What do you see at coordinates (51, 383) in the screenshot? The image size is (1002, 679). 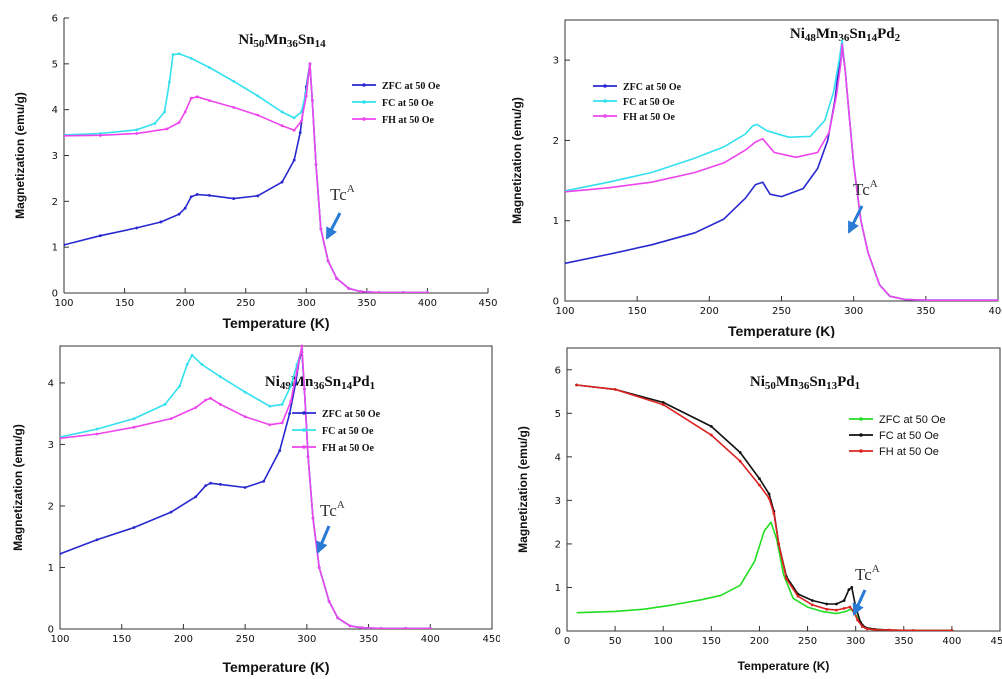 I see `y-tick-label: 4` at bounding box center [51, 383].